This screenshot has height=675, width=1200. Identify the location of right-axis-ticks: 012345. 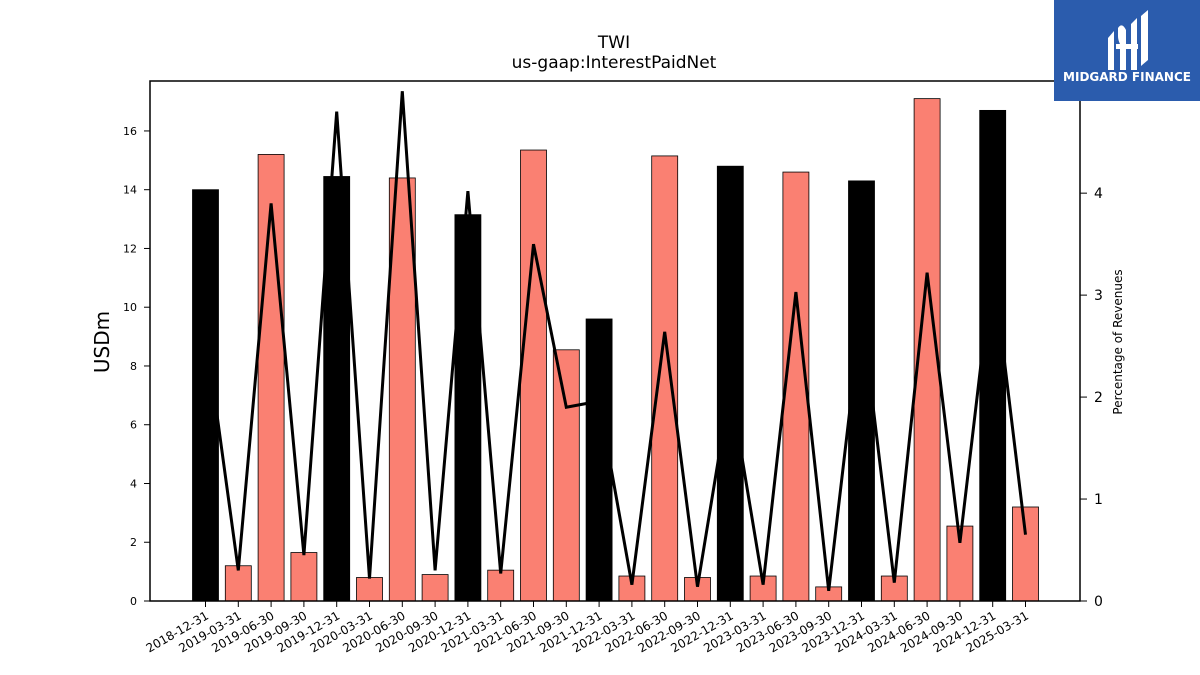
(1091, 347).